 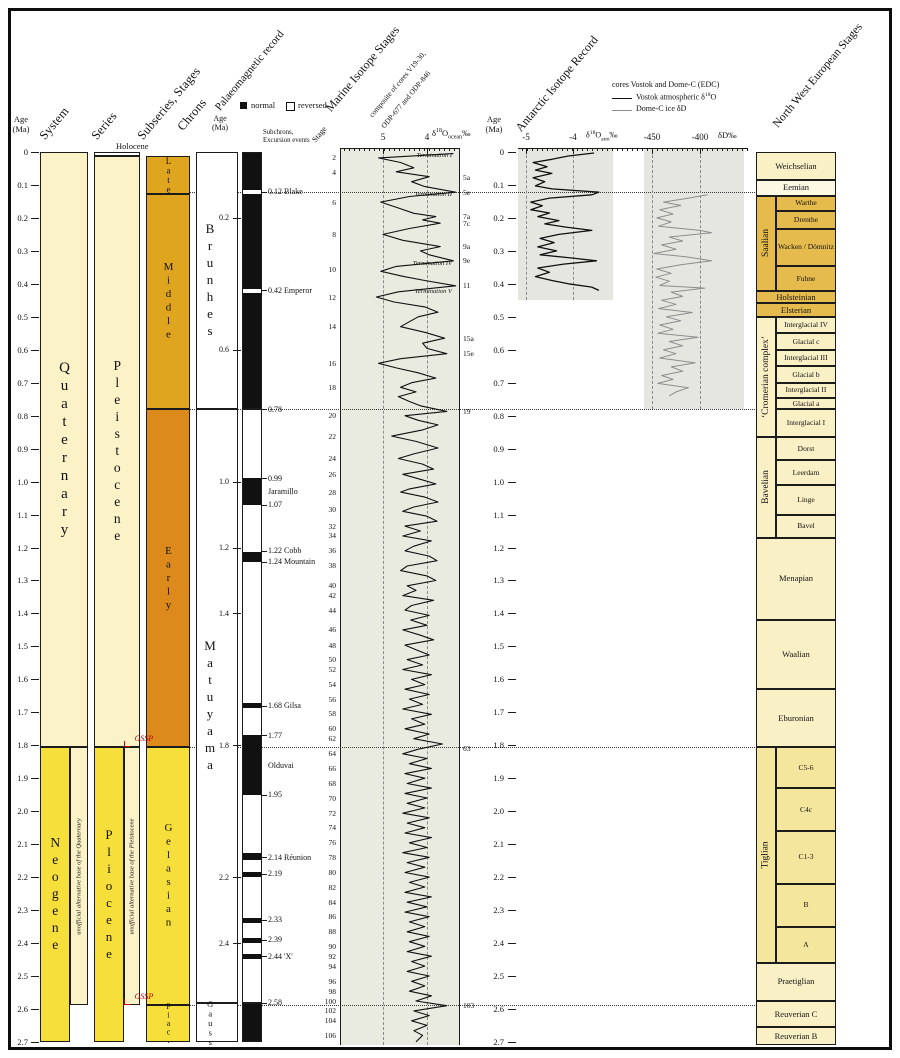 What do you see at coordinates (224, 548) in the screenshot?
I see `chron-age-tick-label: 1.2` at bounding box center [224, 548].